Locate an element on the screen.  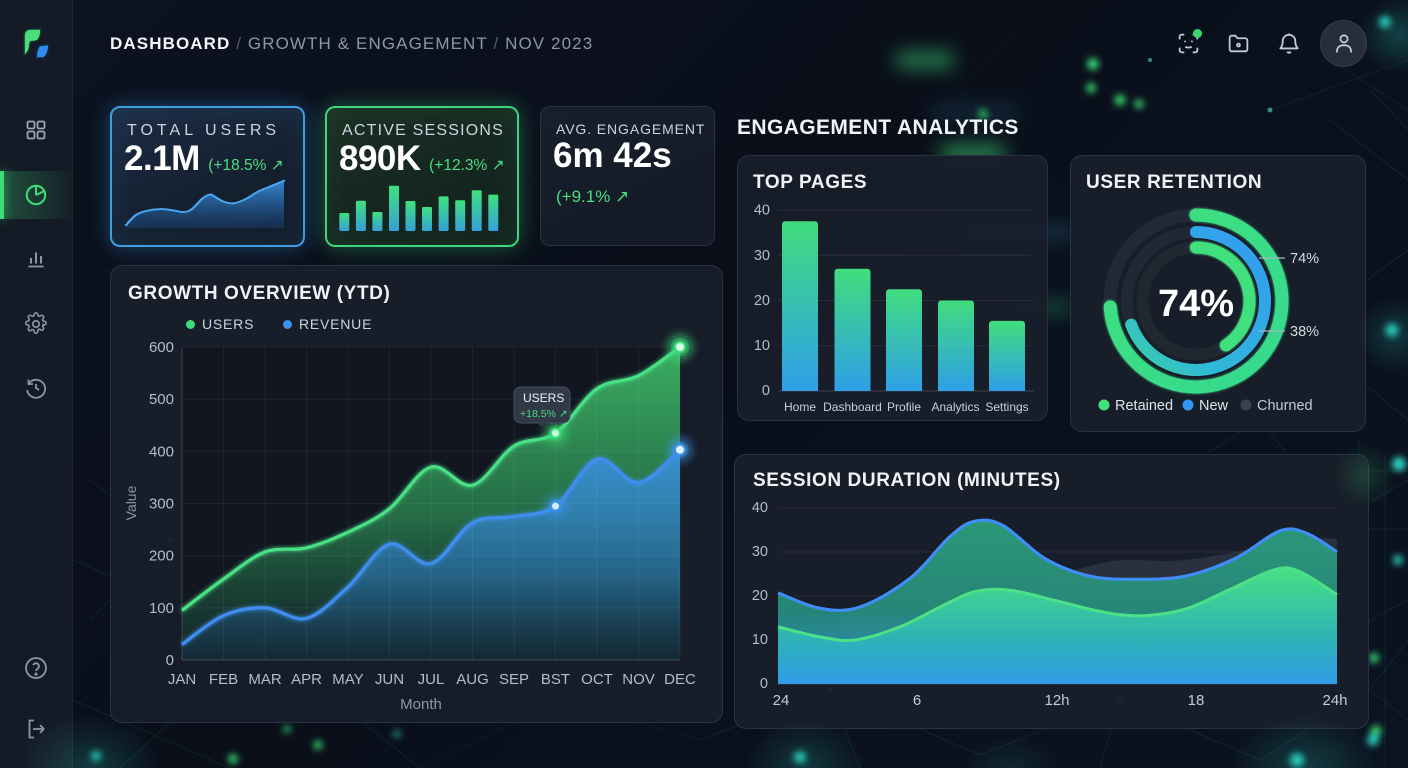
svg-text: New is located at coordinates (1214, 406).